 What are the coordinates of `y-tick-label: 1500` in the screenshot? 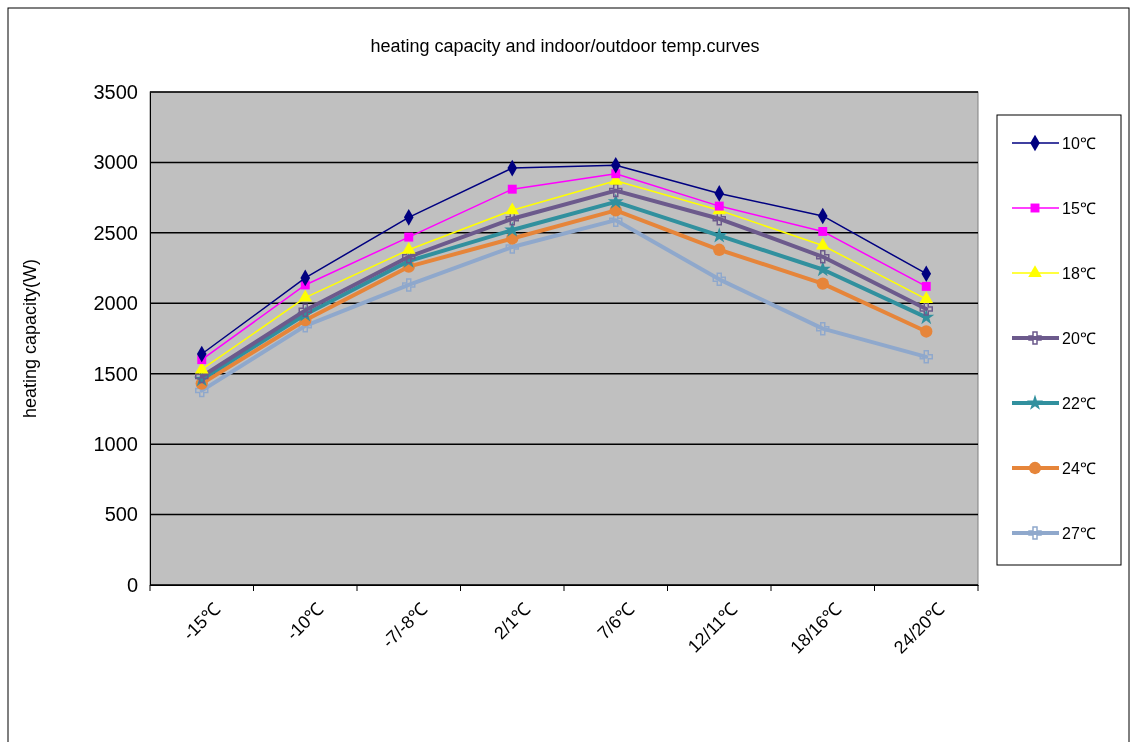 It's located at (115, 373).